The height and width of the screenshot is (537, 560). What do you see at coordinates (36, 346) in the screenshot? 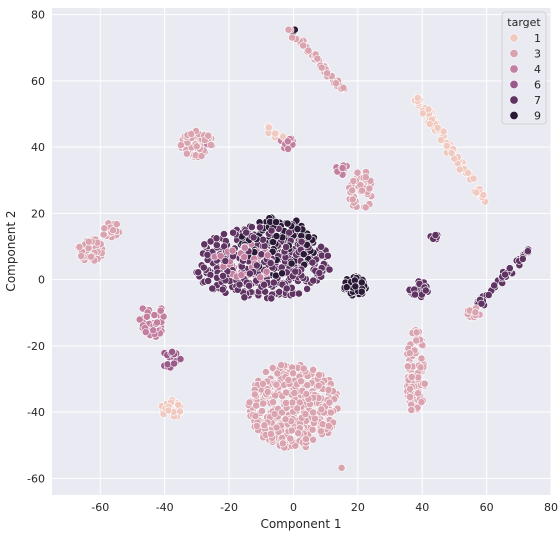
I see `y-tick-label: -20` at bounding box center [36, 346].